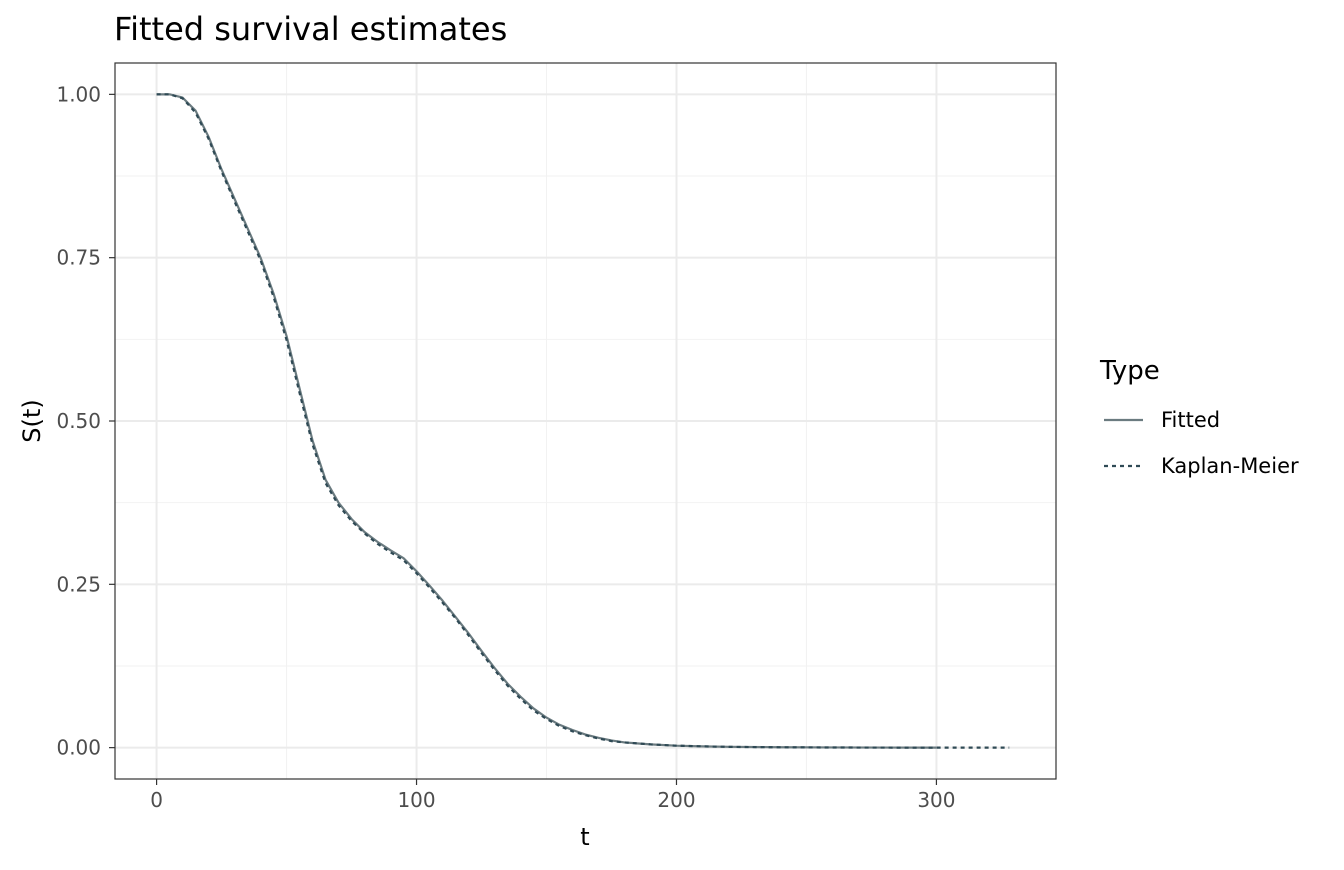 This screenshot has height=870, width=1344. What do you see at coordinates (78, 748) in the screenshot?
I see `y-tick-label: 0.00` at bounding box center [78, 748].